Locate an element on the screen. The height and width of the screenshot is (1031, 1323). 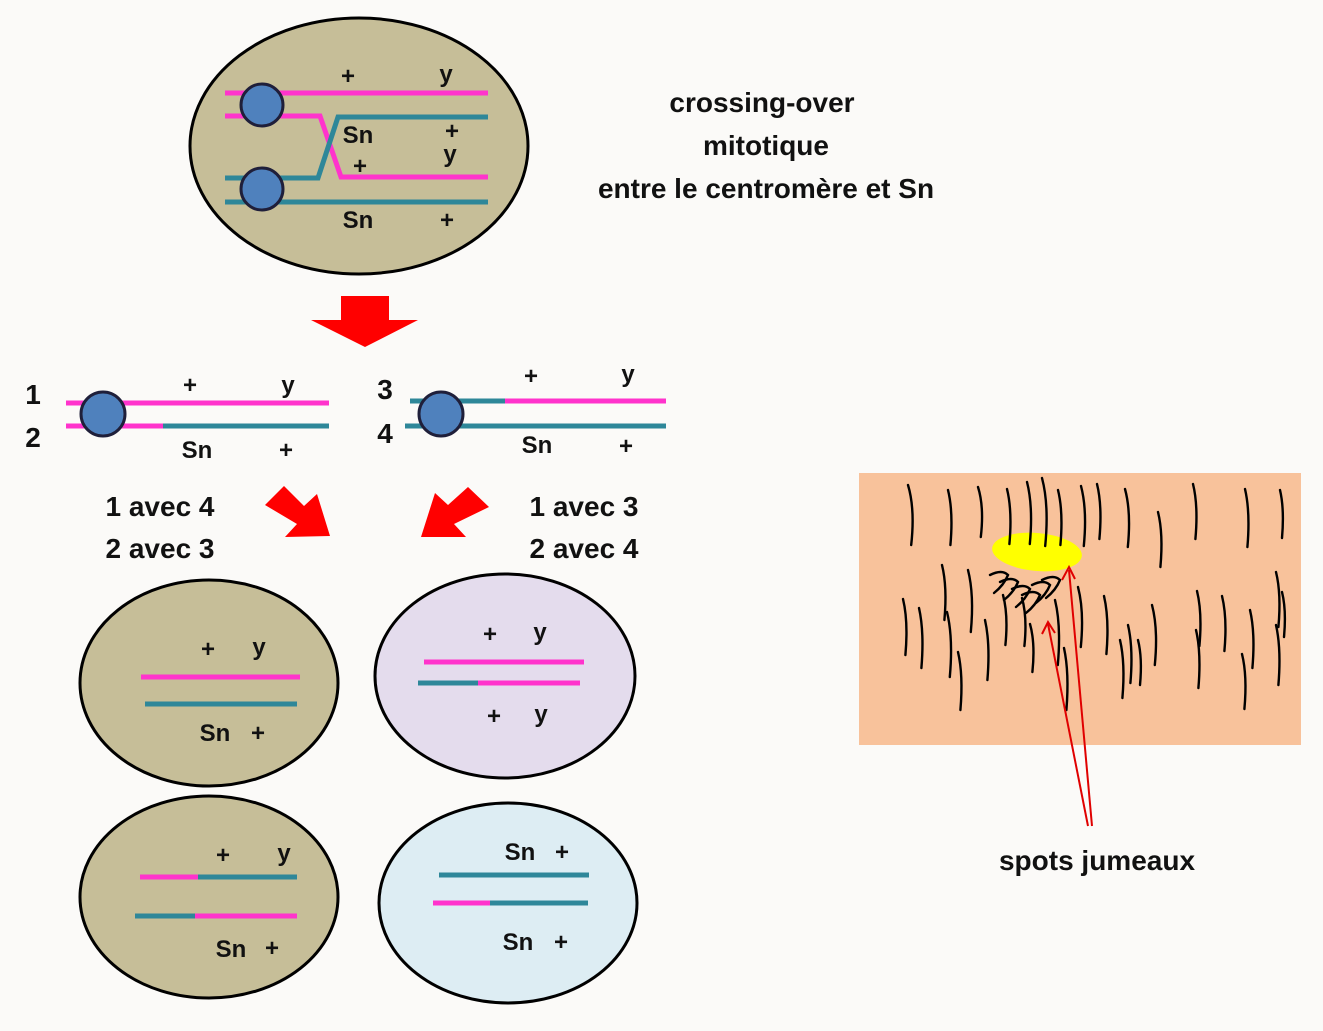
chromatid-number: 4 is located at coordinates (385, 433).